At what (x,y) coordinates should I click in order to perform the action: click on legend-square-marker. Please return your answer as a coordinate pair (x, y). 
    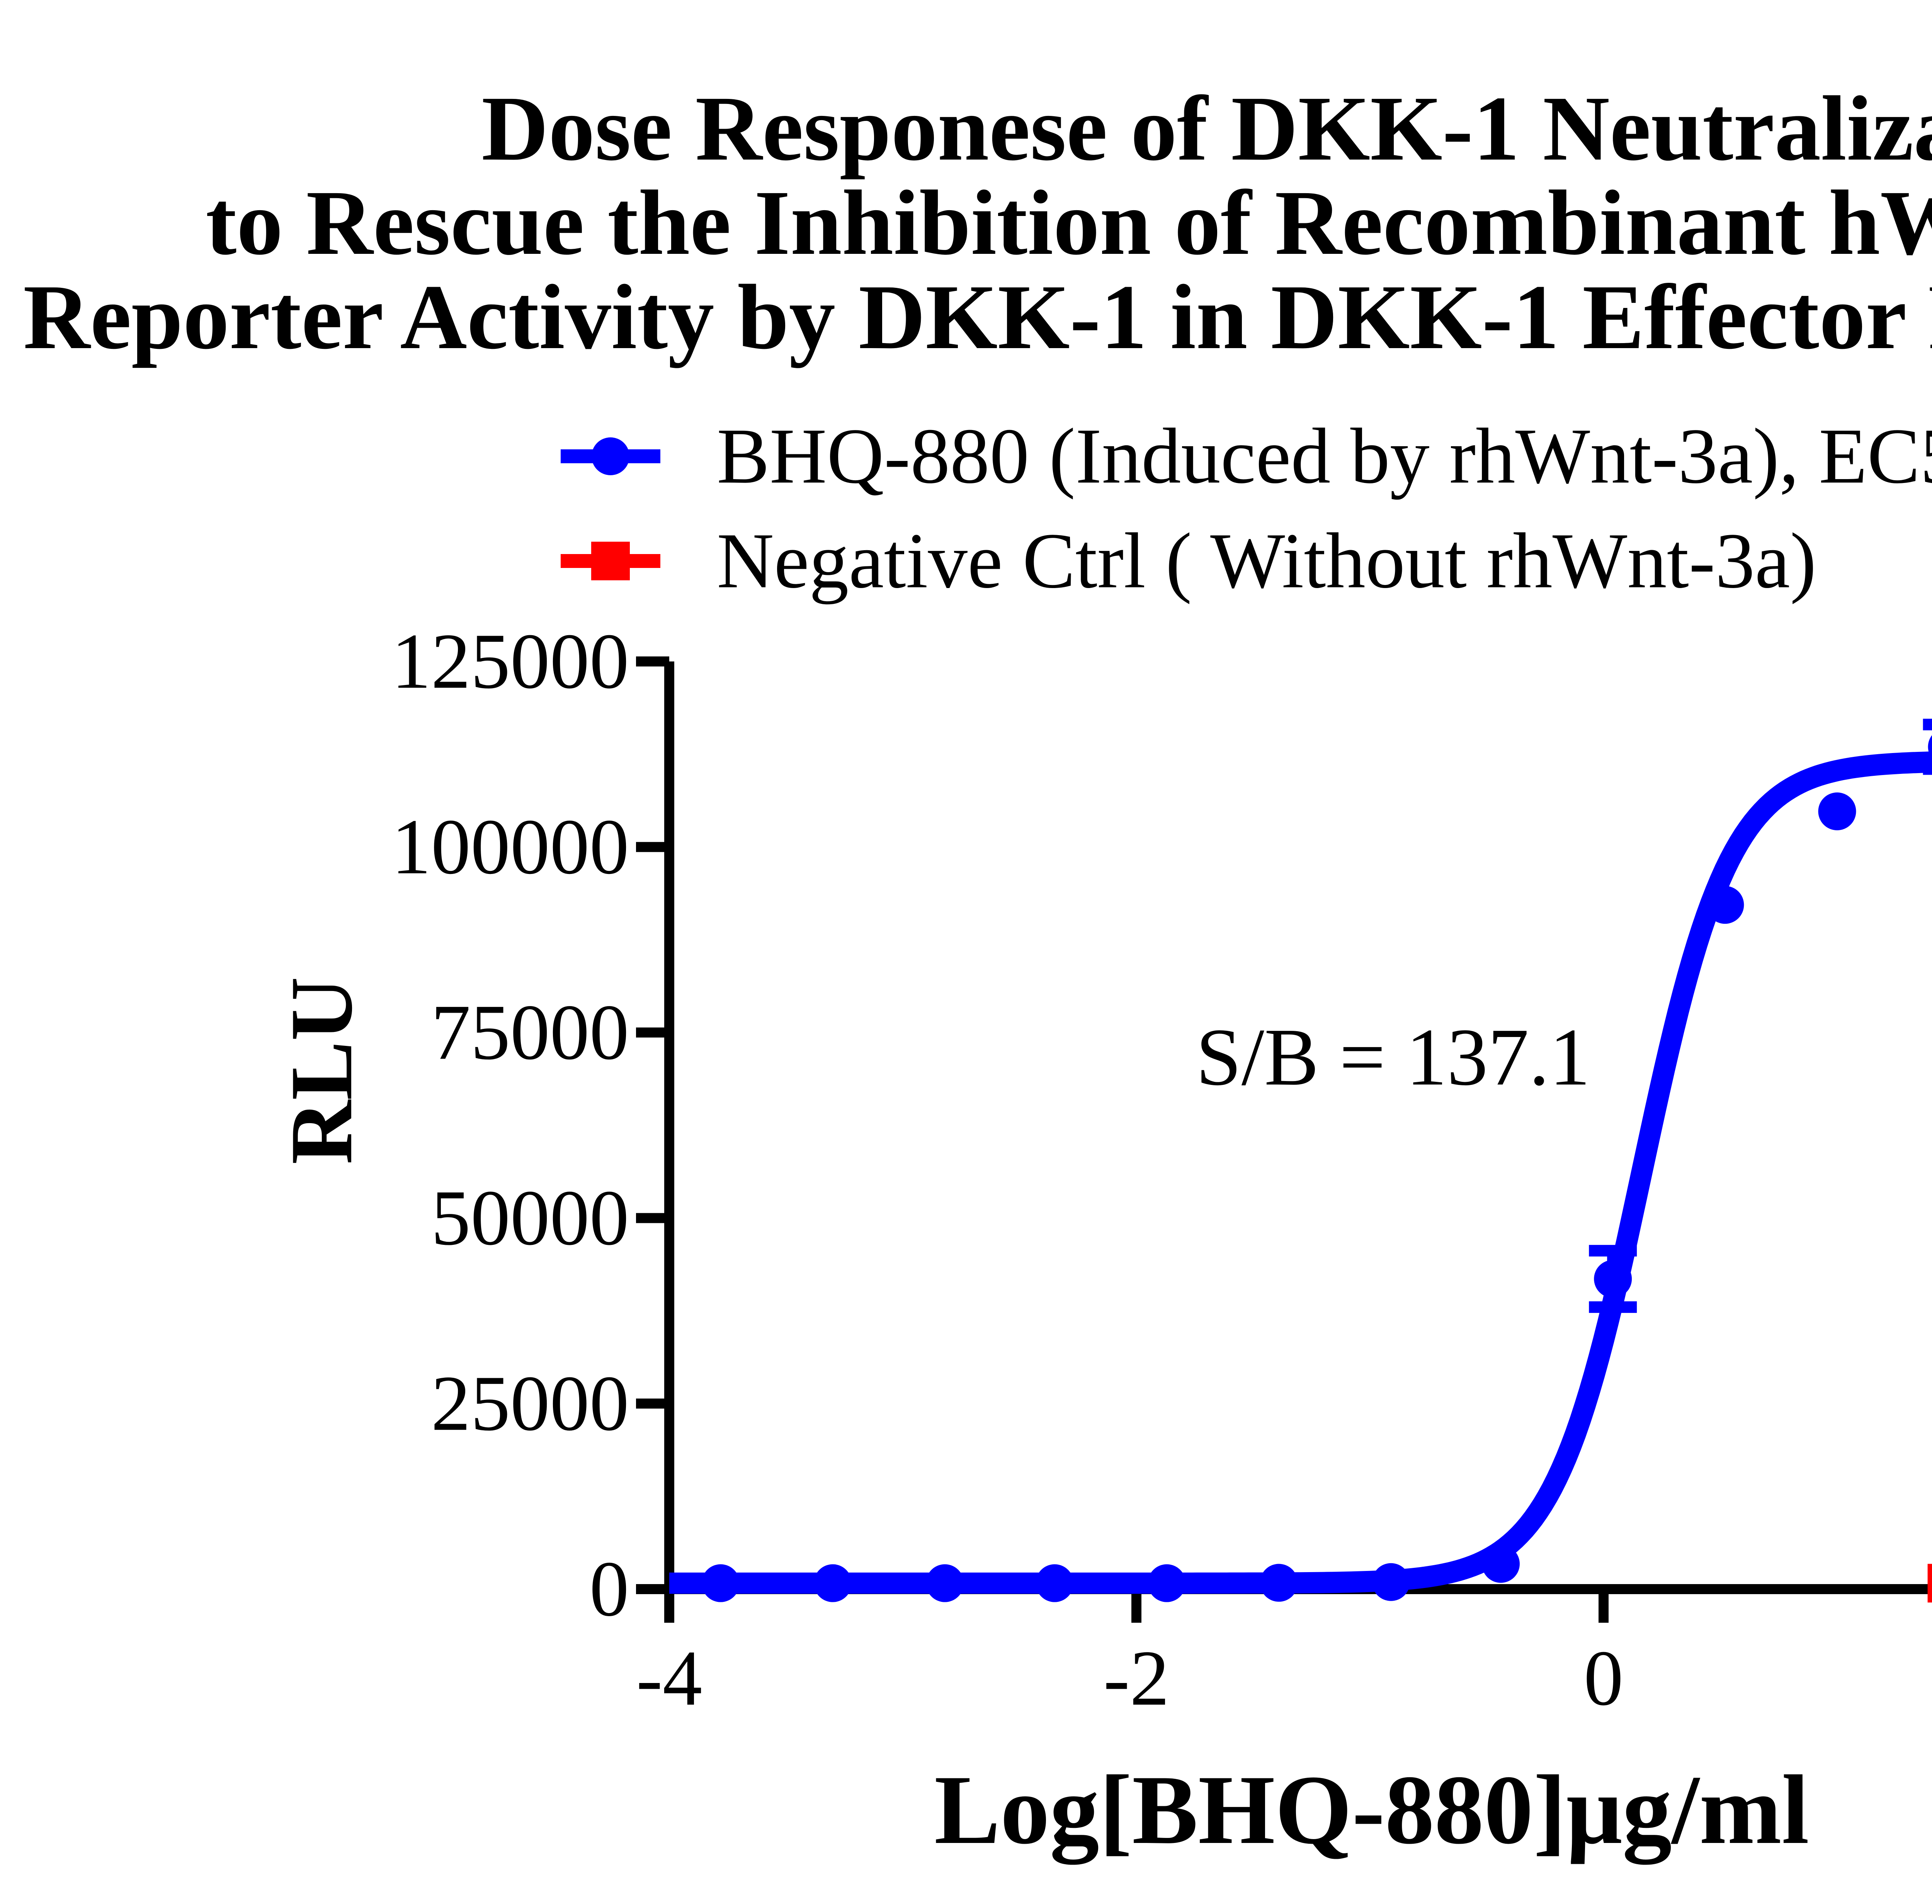
    Looking at the image, I should click on (610, 561).